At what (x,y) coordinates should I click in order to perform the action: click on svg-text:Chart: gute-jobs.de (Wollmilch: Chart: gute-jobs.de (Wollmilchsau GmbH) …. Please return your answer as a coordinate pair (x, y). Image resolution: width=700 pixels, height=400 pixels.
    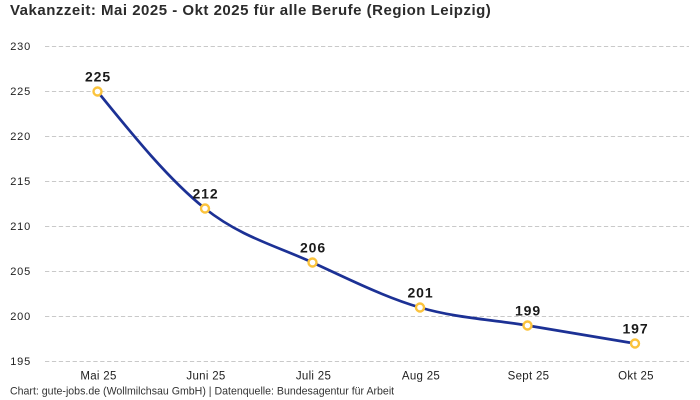
    Looking at the image, I should click on (202, 392).